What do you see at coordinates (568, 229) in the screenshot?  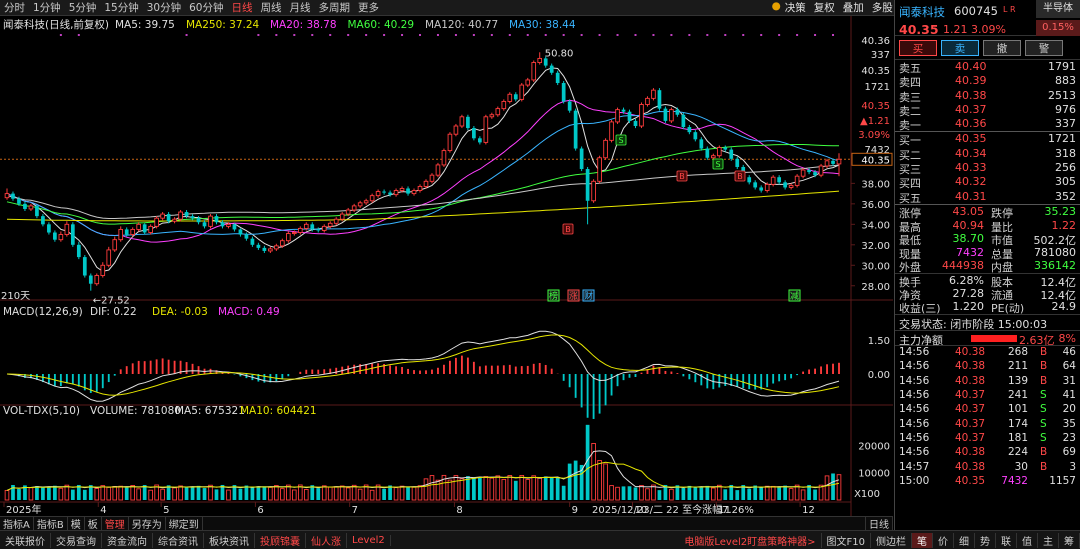 I see `signal-marker-box` at bounding box center [568, 229].